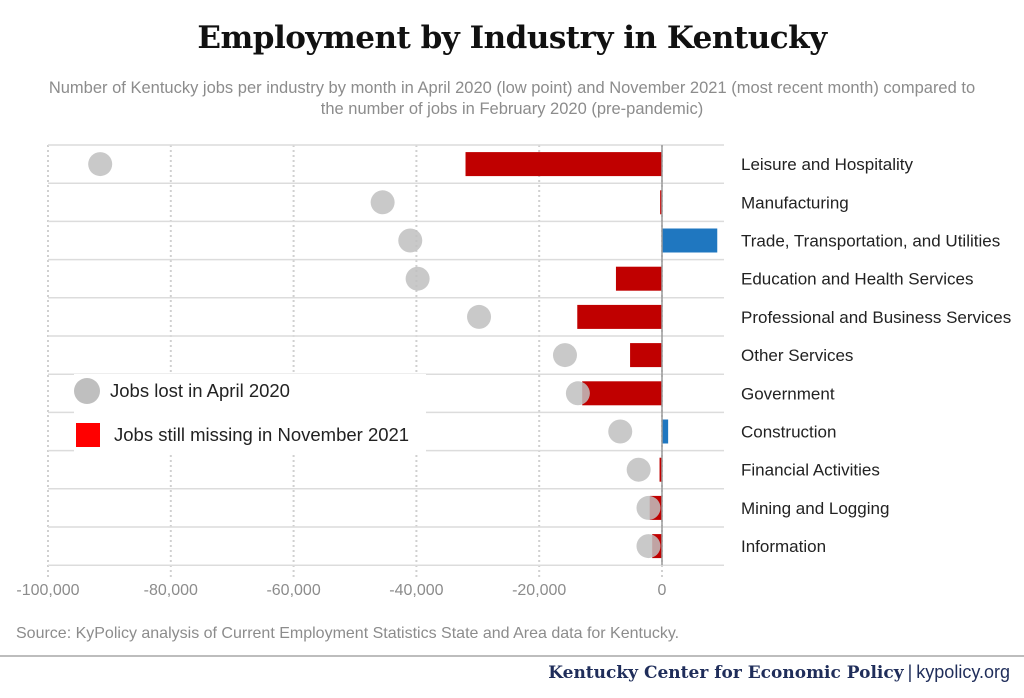  I want to click on legend-bar-label: Jobs still missing in November 2021, so click(262, 434).